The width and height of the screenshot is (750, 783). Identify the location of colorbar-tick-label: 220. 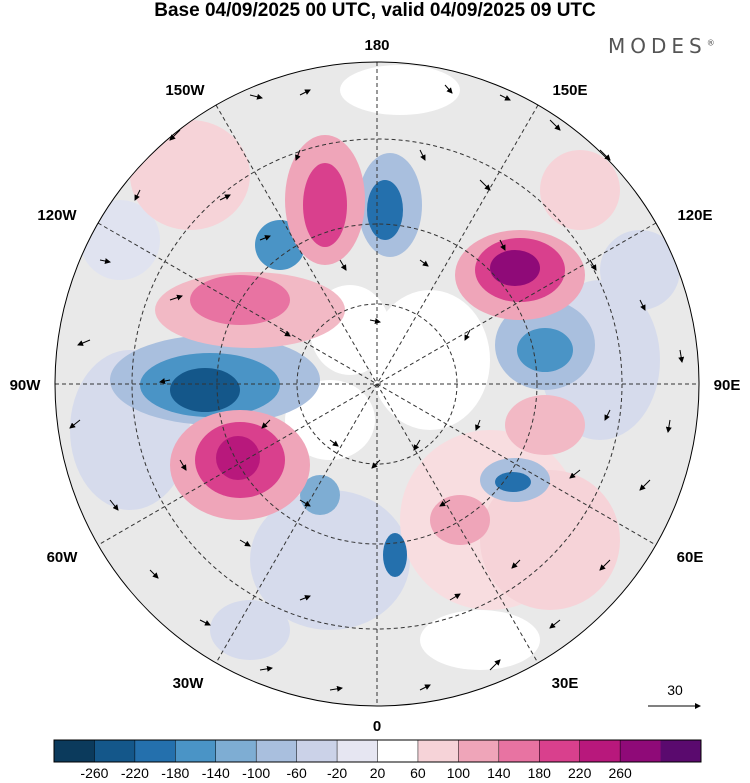
(580, 773).